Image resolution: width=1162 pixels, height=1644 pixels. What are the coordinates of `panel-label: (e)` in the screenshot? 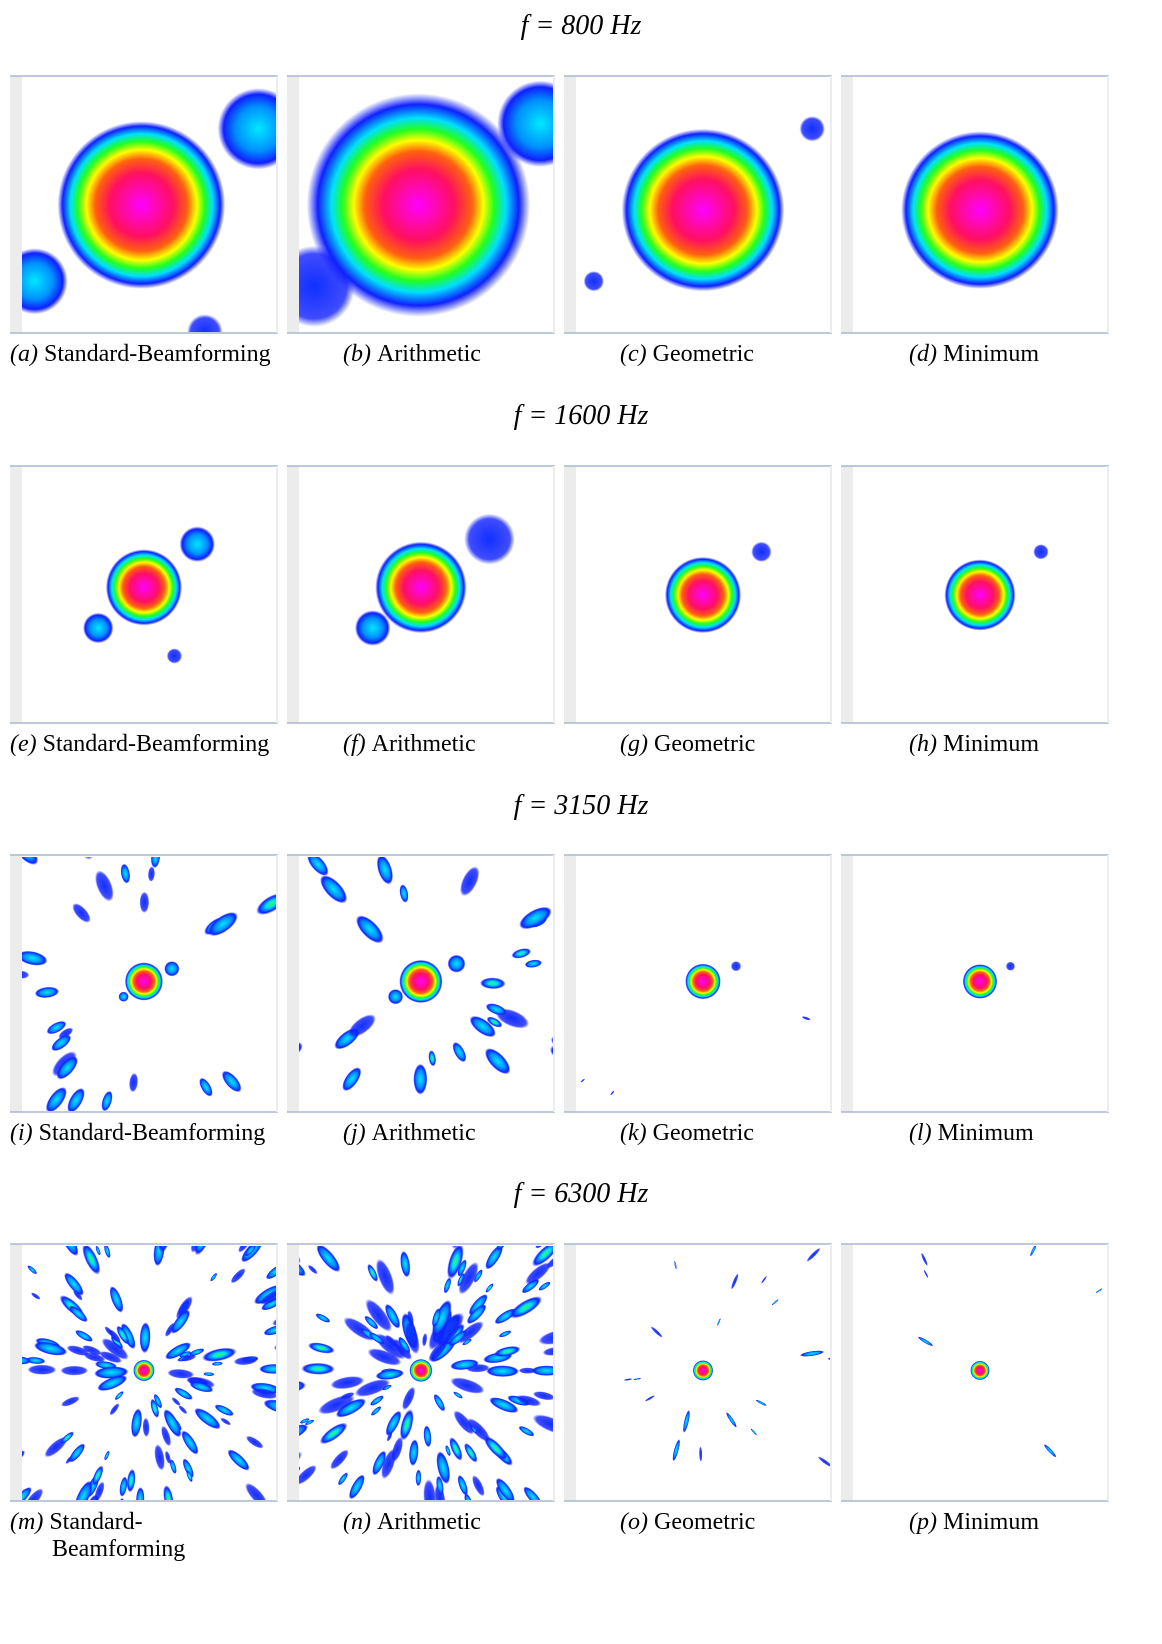 It's located at (23, 744).